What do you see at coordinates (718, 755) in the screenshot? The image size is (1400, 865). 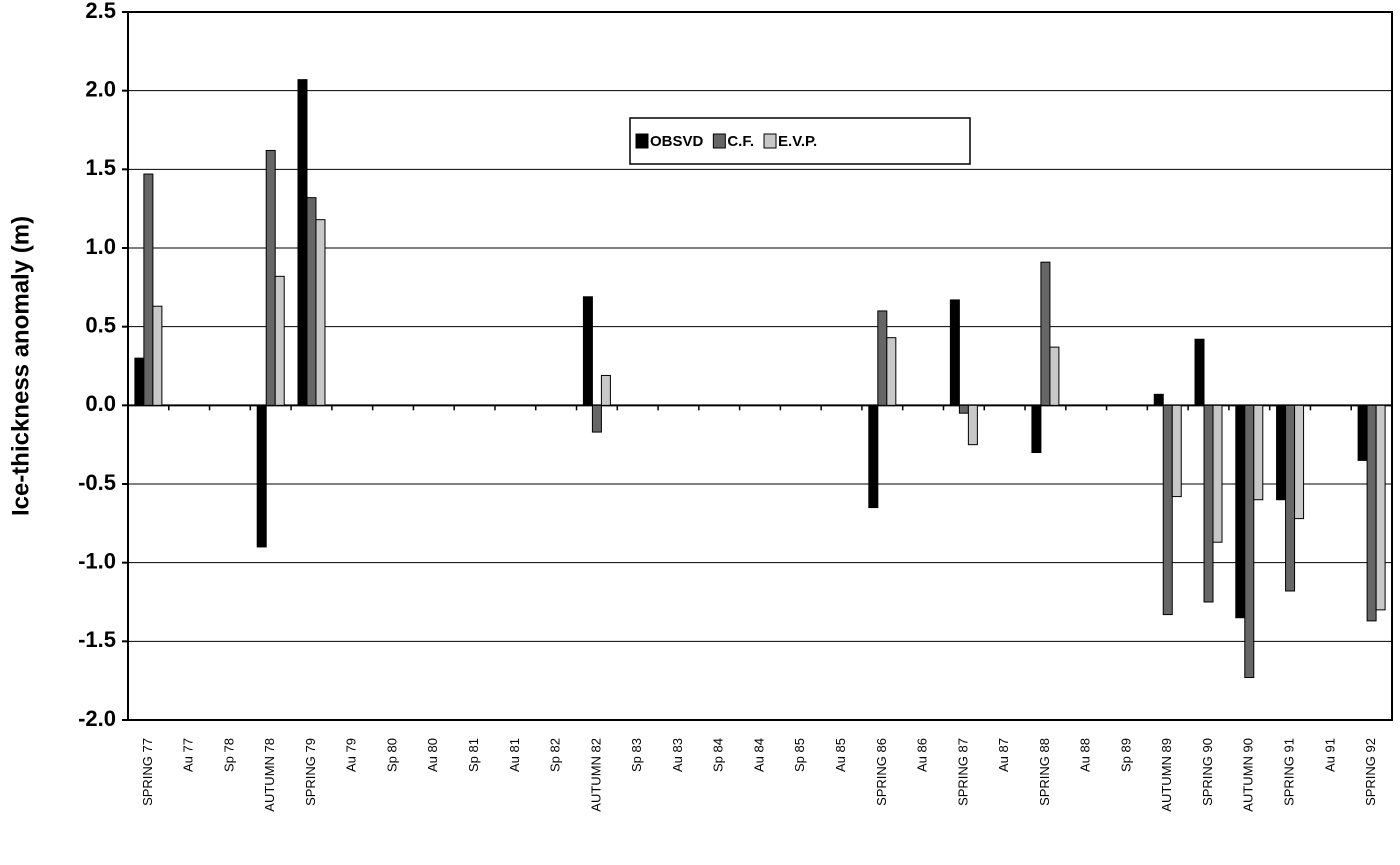 I see `x-tick-label: Sp 84` at bounding box center [718, 755].